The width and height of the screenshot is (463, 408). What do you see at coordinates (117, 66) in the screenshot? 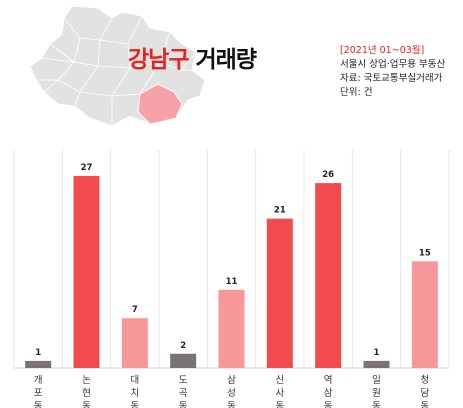
I see `seoul-district-map` at bounding box center [117, 66].